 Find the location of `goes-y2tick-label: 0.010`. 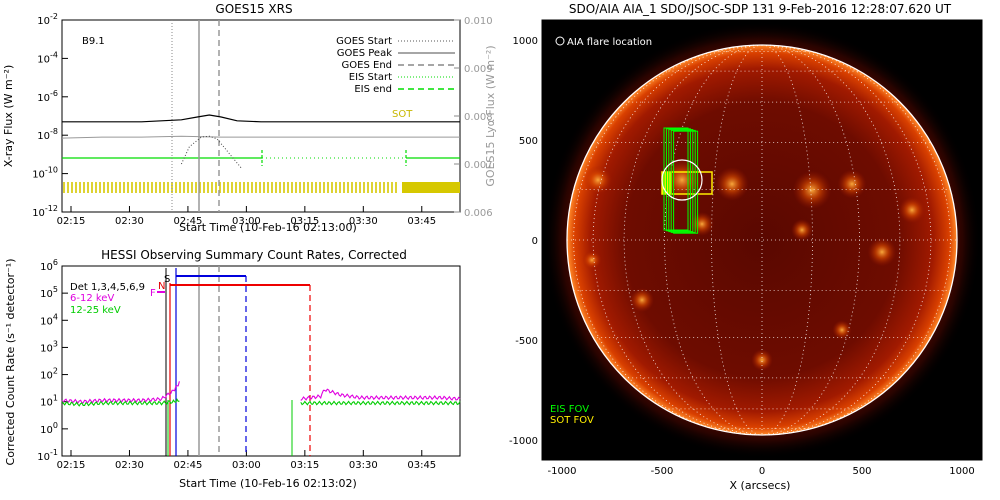

goes-y2tick-label: 0.010 is located at coordinates (478, 21).